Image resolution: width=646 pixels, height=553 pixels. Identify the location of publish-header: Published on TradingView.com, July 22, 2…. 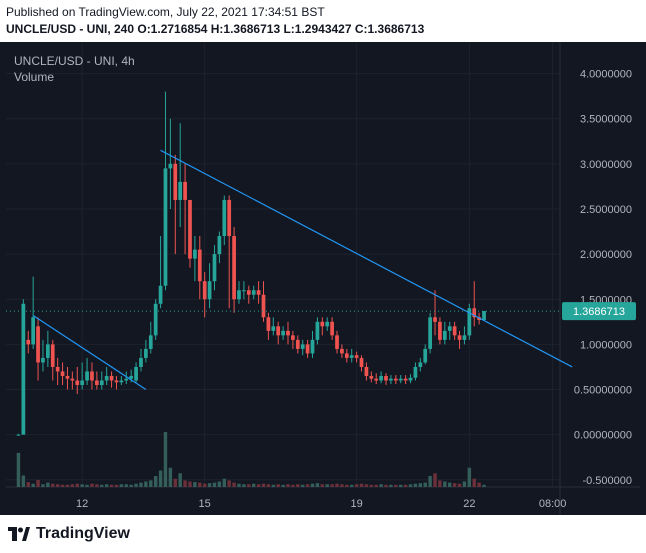
(323, 21).